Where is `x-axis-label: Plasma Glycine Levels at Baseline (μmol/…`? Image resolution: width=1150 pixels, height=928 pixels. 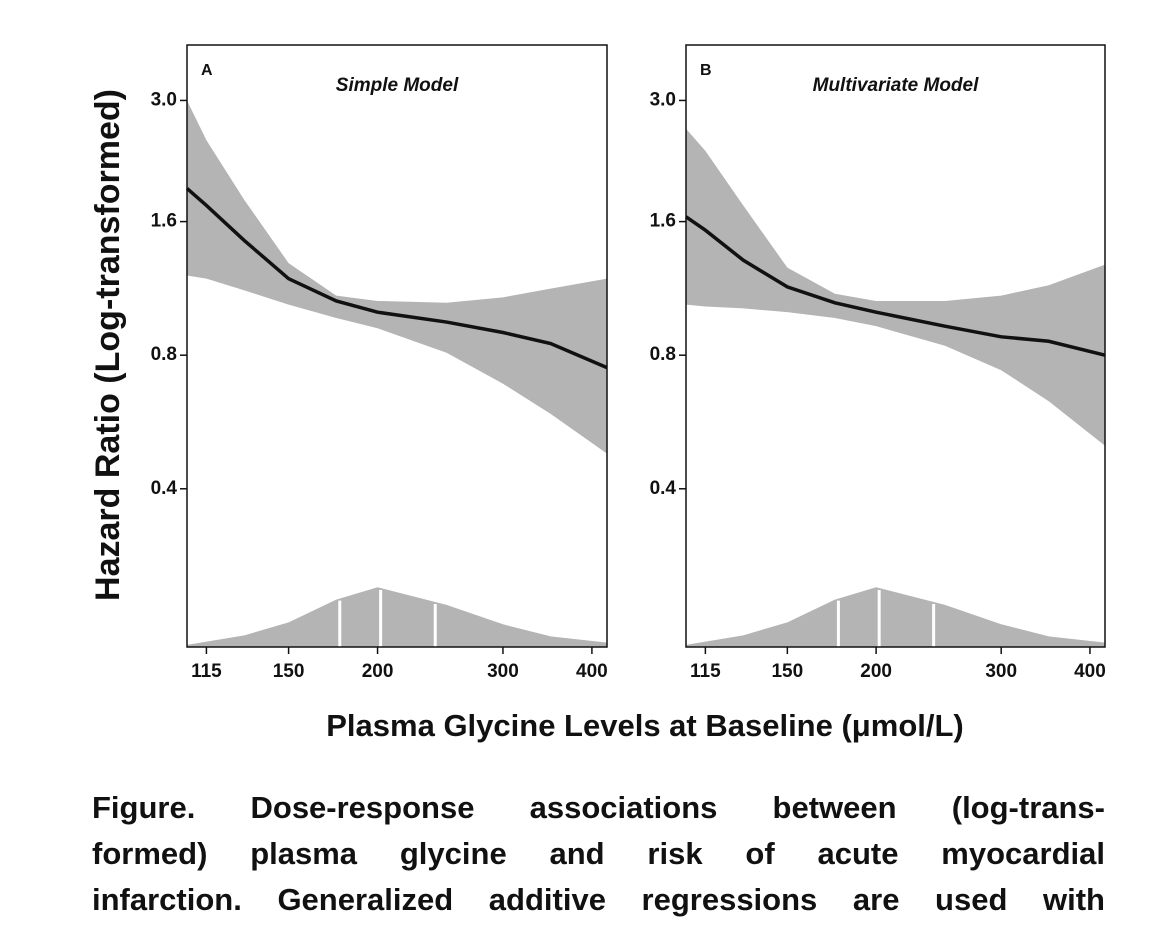
x-axis-label: Plasma Glycine Levels at Baseline (μmol/… is located at coordinates (645, 725).